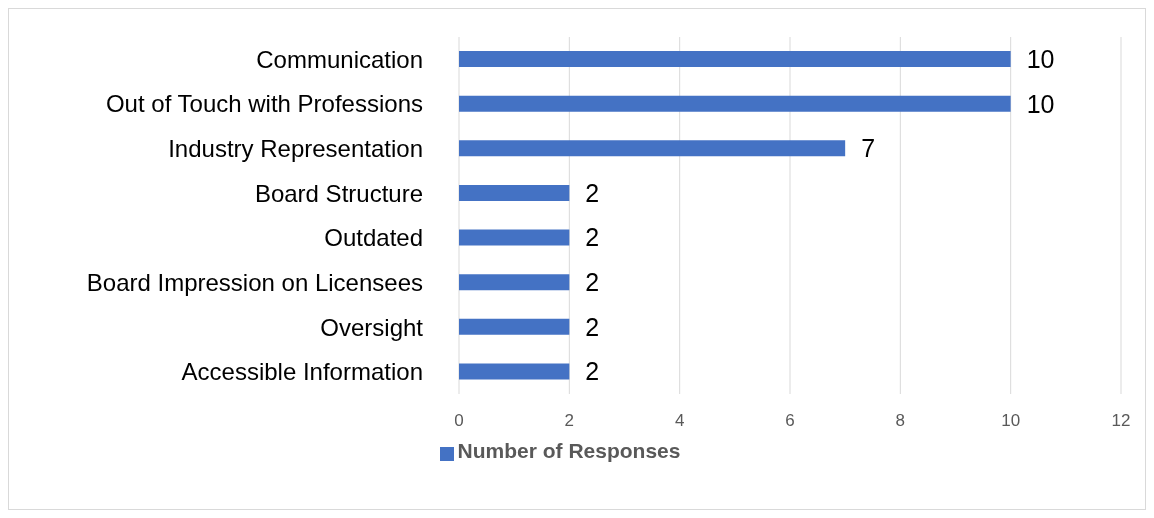 Image resolution: width=1154 pixels, height=518 pixels. I want to click on y-tick-label: Oversight, so click(372, 327).